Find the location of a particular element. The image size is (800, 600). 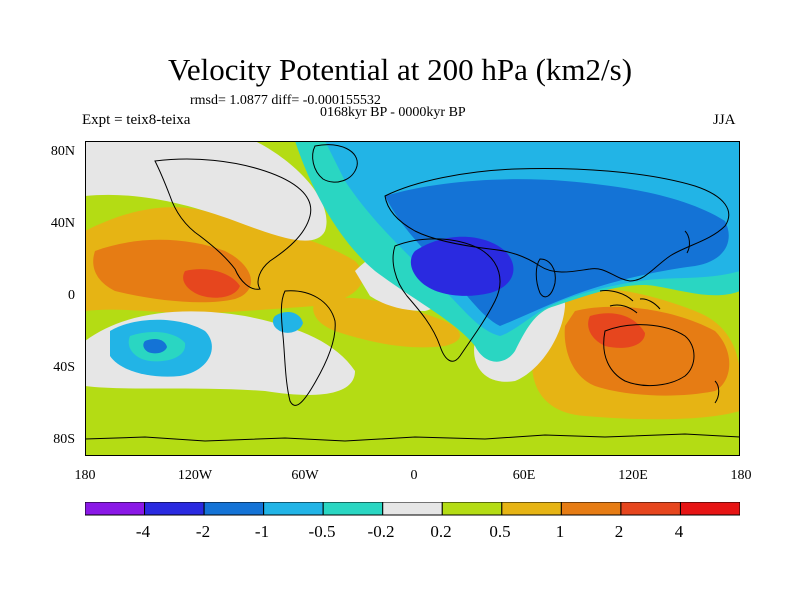

lat-label-80n: 80N is located at coordinates (62, 151).